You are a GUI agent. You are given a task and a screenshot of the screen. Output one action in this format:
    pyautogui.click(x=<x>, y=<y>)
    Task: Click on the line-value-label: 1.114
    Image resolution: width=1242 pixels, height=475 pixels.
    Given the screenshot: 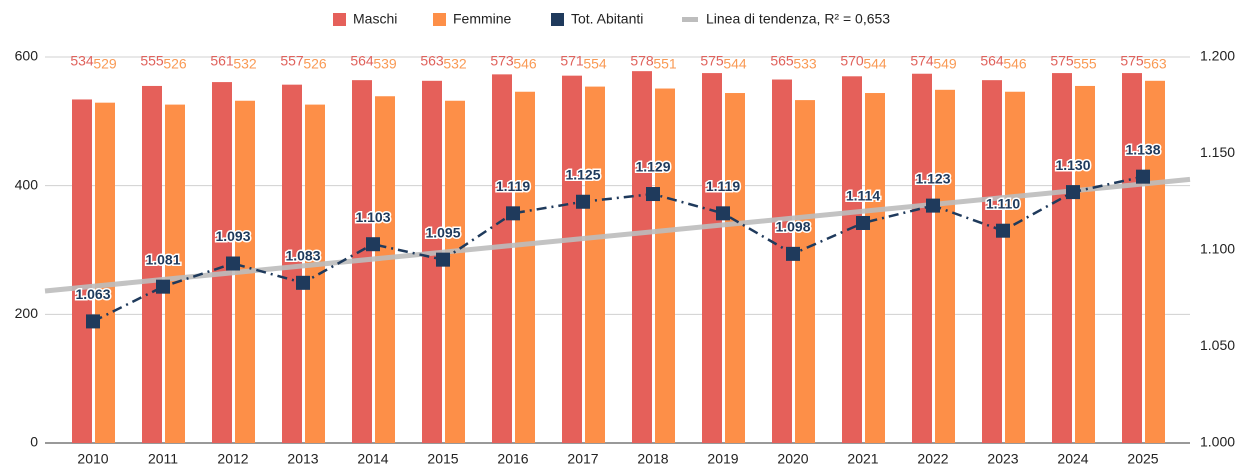 What is the action you would take?
    pyautogui.click(x=863, y=196)
    